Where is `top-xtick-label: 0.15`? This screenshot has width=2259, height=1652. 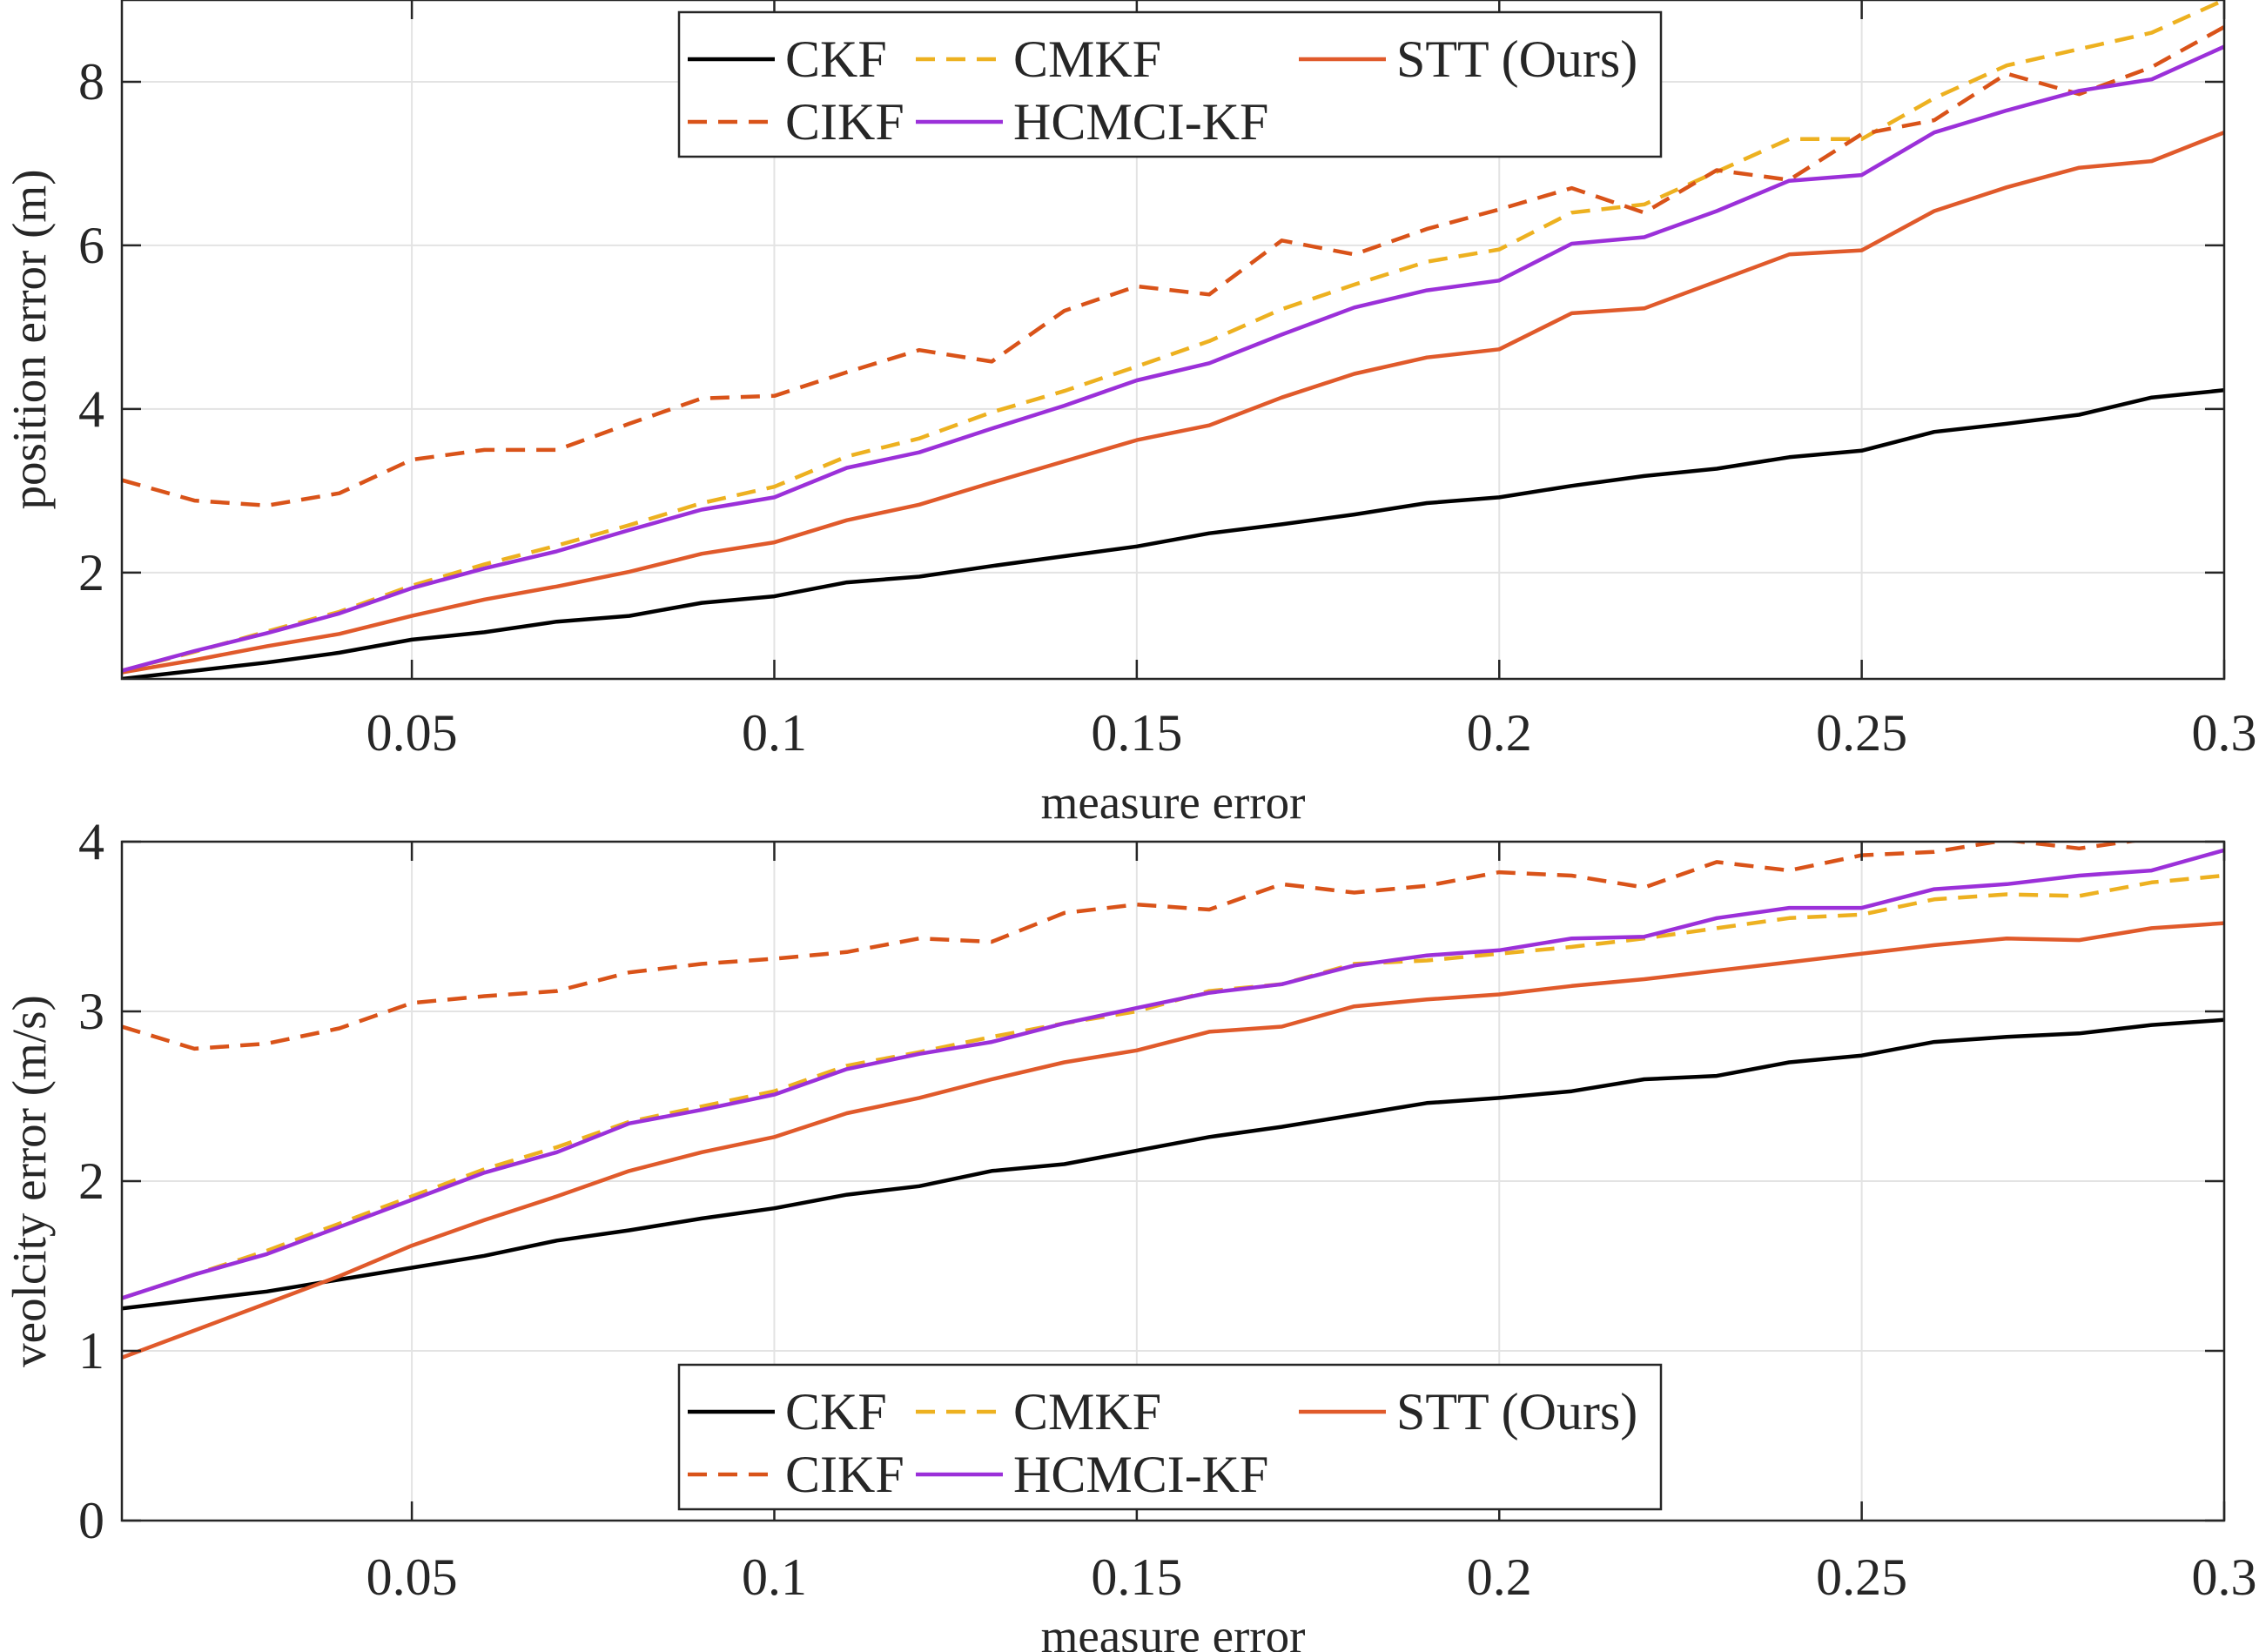 top-xtick-label: 0.15 is located at coordinates (1136, 733).